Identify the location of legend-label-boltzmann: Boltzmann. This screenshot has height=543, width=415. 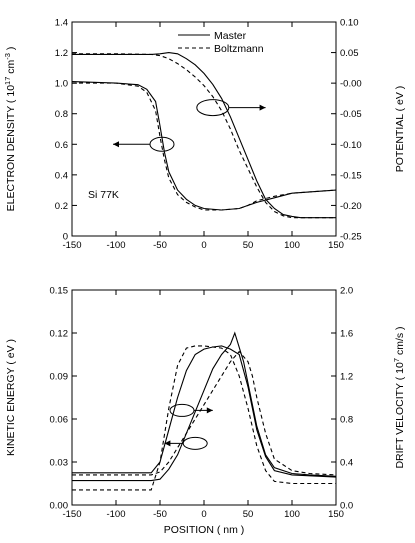
(239, 49).